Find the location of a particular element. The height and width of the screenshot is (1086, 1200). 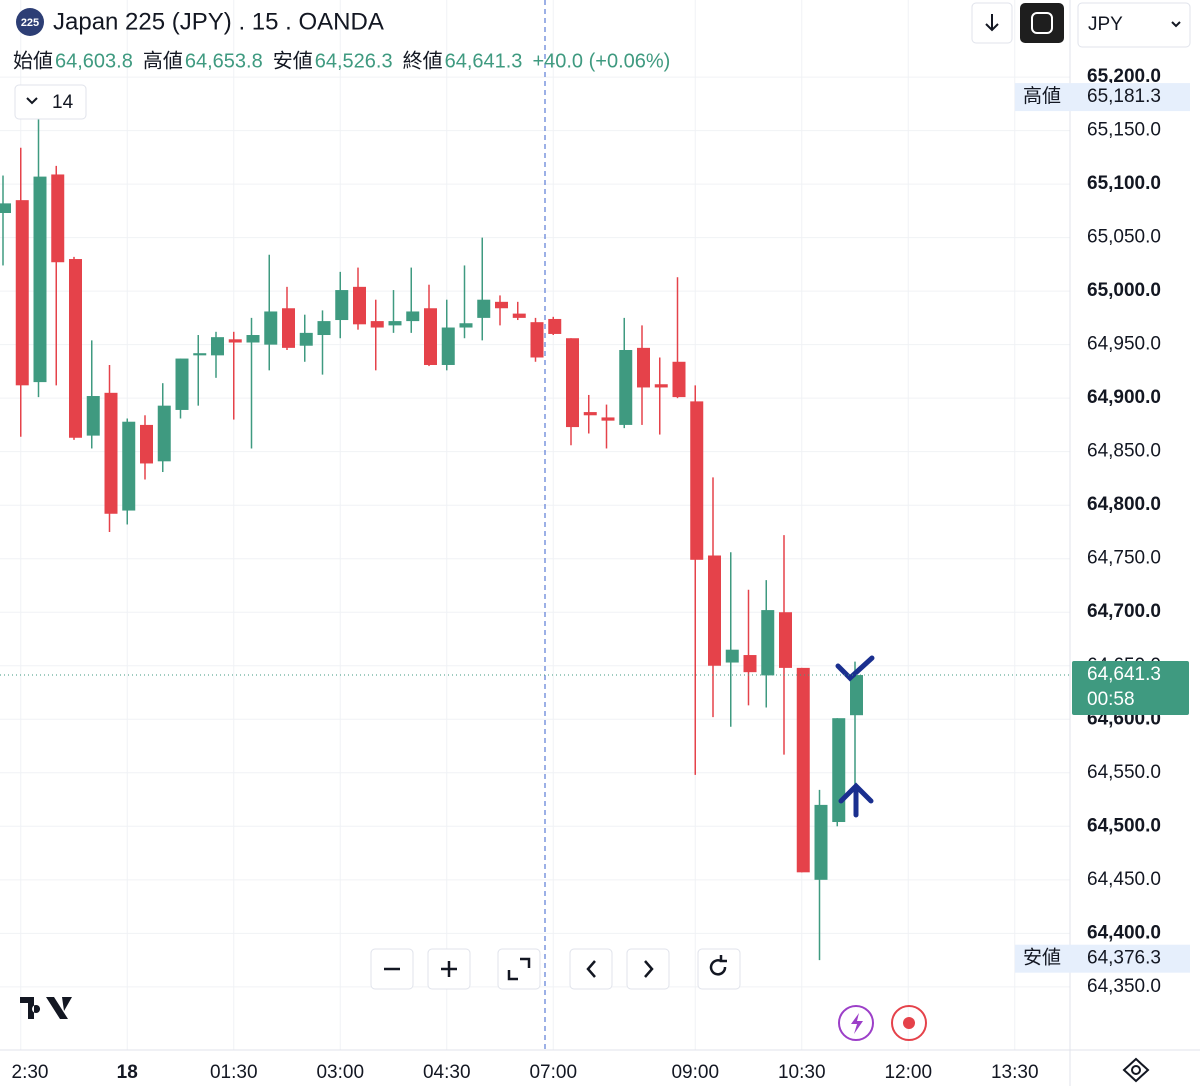

y-tick-label: 64,950.0 is located at coordinates (1124, 344).